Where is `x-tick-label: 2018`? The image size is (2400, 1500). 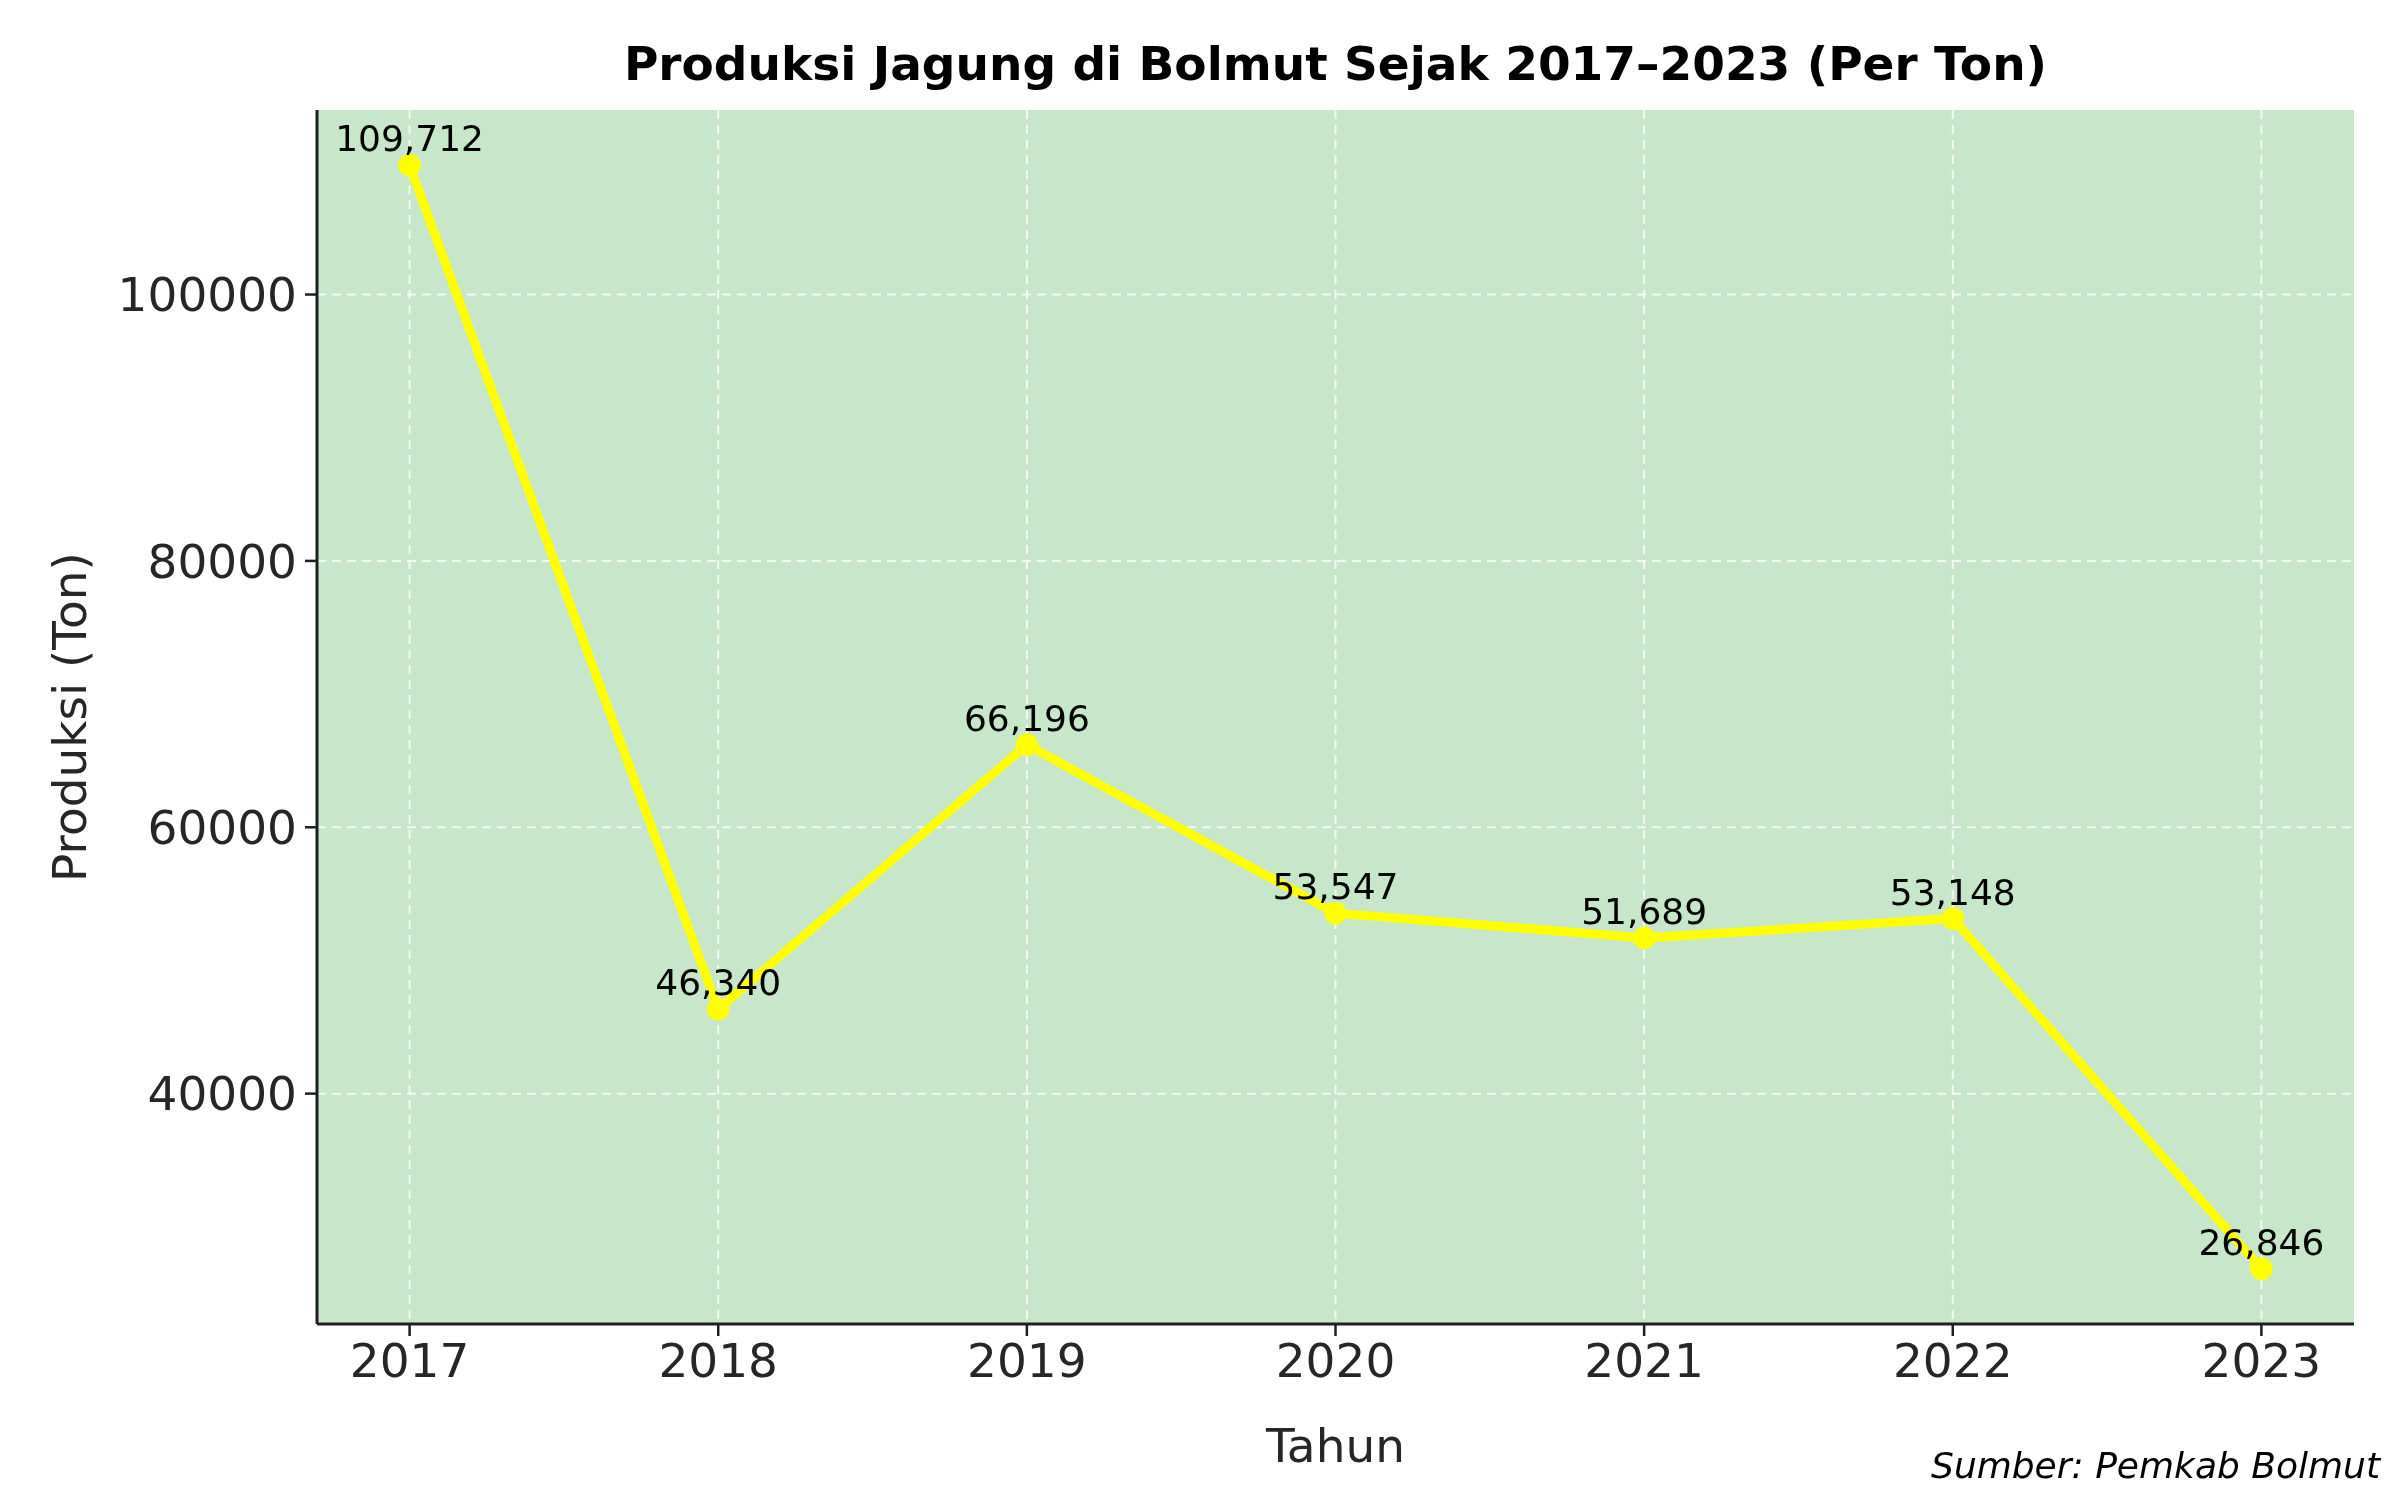
x-tick-label: 2018 is located at coordinates (718, 1361).